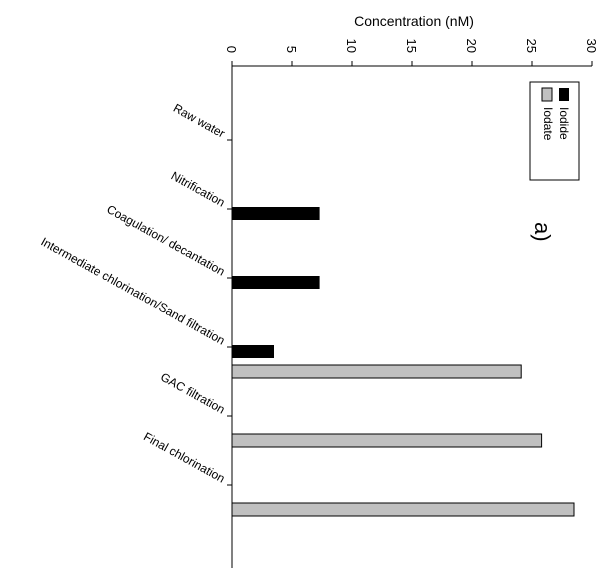 This screenshot has width=606, height=568. What do you see at coordinates (231, 49) in the screenshot?
I see `x-tick-label: 0` at bounding box center [231, 49].